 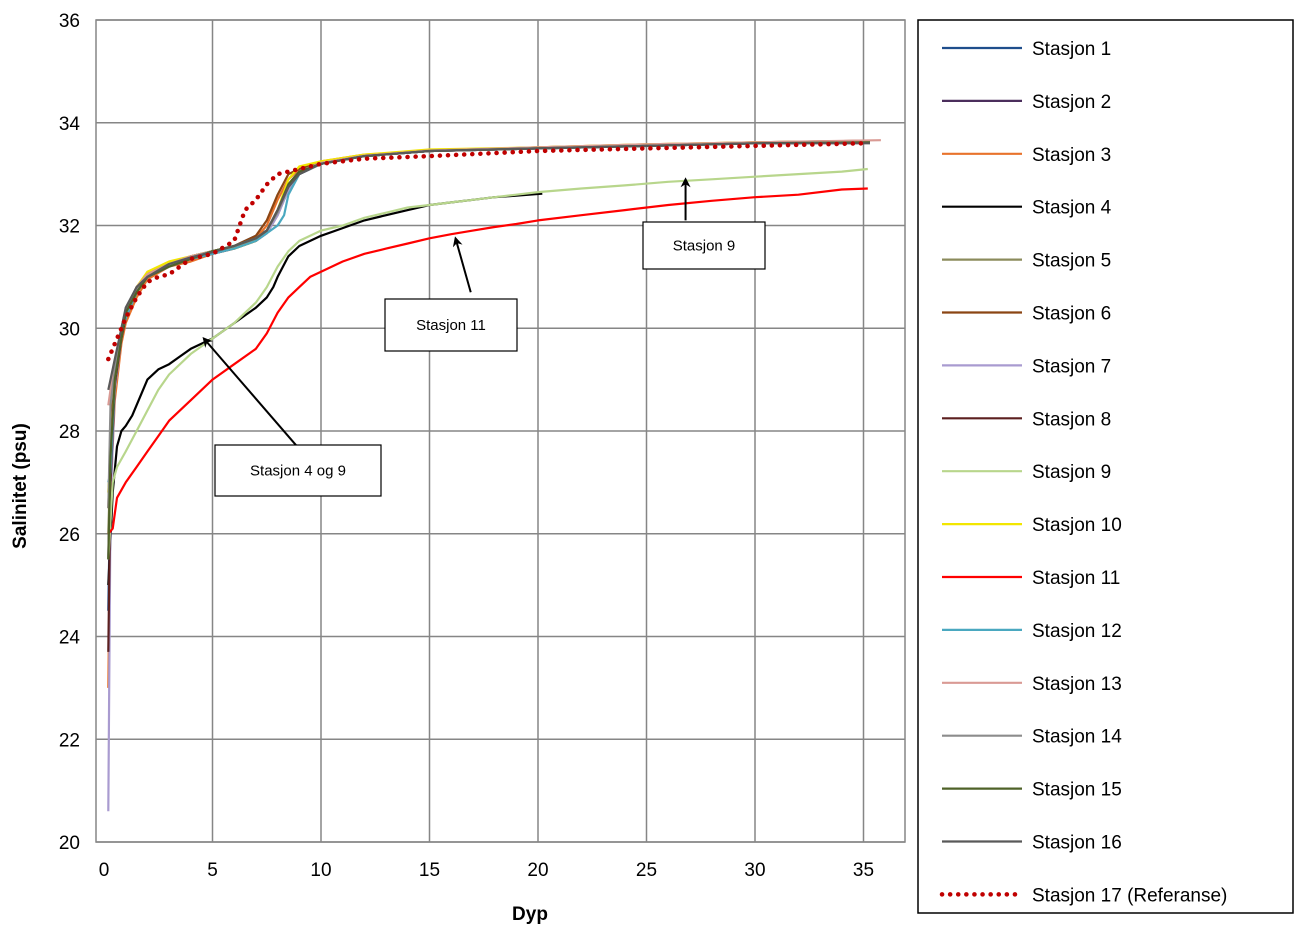 What do you see at coordinates (1071, 314) in the screenshot?
I see `legend-label: Stasjon 6` at bounding box center [1071, 314].